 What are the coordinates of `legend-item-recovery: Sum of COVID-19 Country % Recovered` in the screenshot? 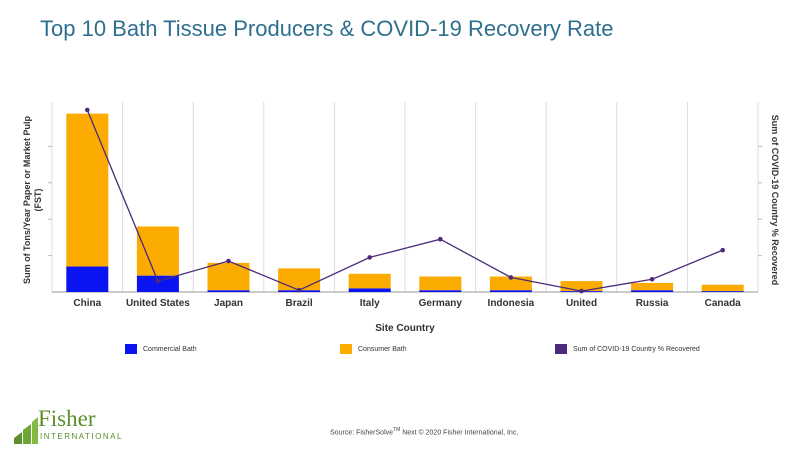 It's located at (627, 349).